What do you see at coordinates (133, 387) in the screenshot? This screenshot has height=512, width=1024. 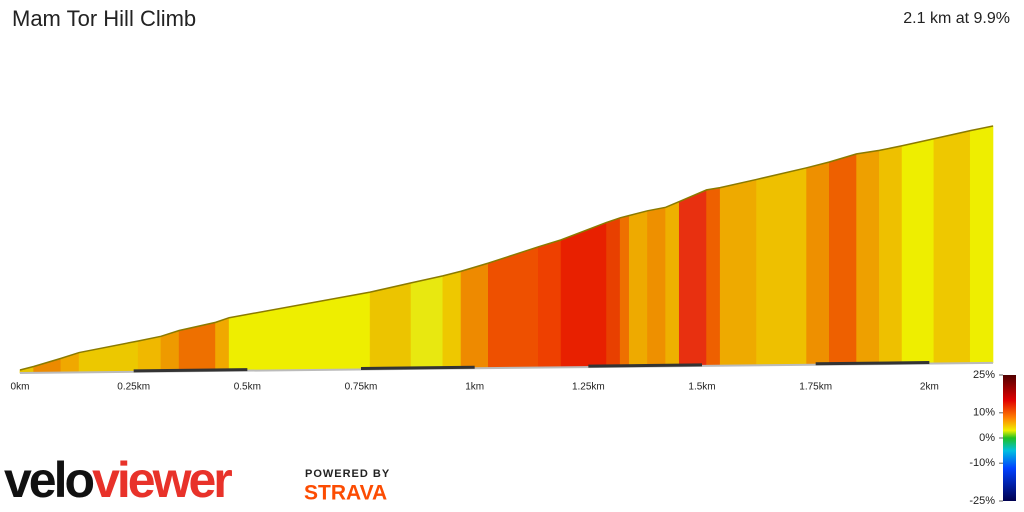 I see `x-tick-label: 0.25km` at bounding box center [133, 387].